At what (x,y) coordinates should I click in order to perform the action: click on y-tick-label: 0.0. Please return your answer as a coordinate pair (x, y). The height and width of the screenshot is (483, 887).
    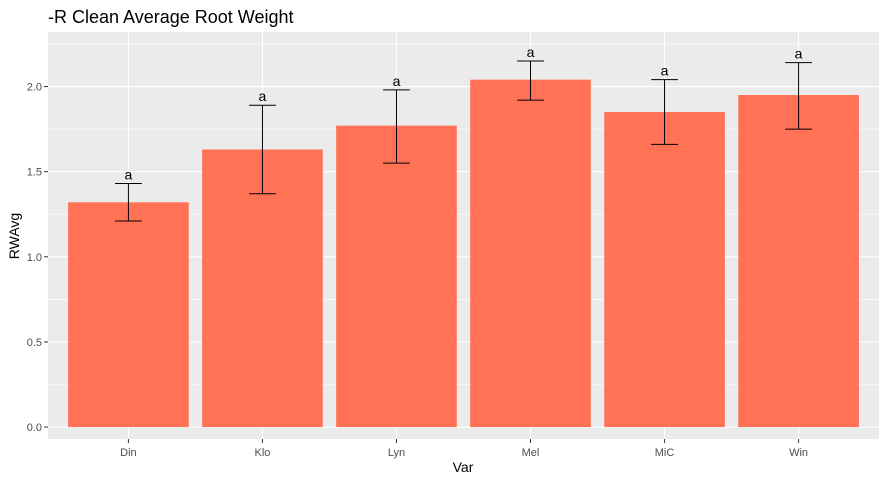
    Looking at the image, I should click on (34, 428).